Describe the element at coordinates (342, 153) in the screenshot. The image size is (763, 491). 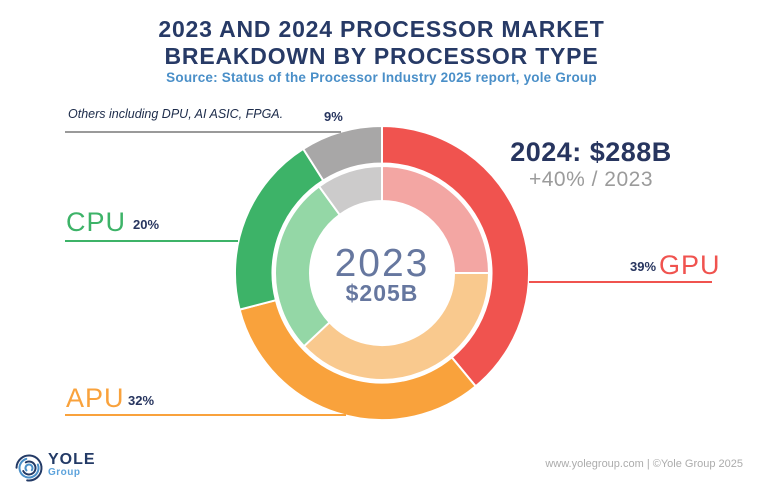
I see `segment-2024-others: 2024 Others: 9%` at that location.